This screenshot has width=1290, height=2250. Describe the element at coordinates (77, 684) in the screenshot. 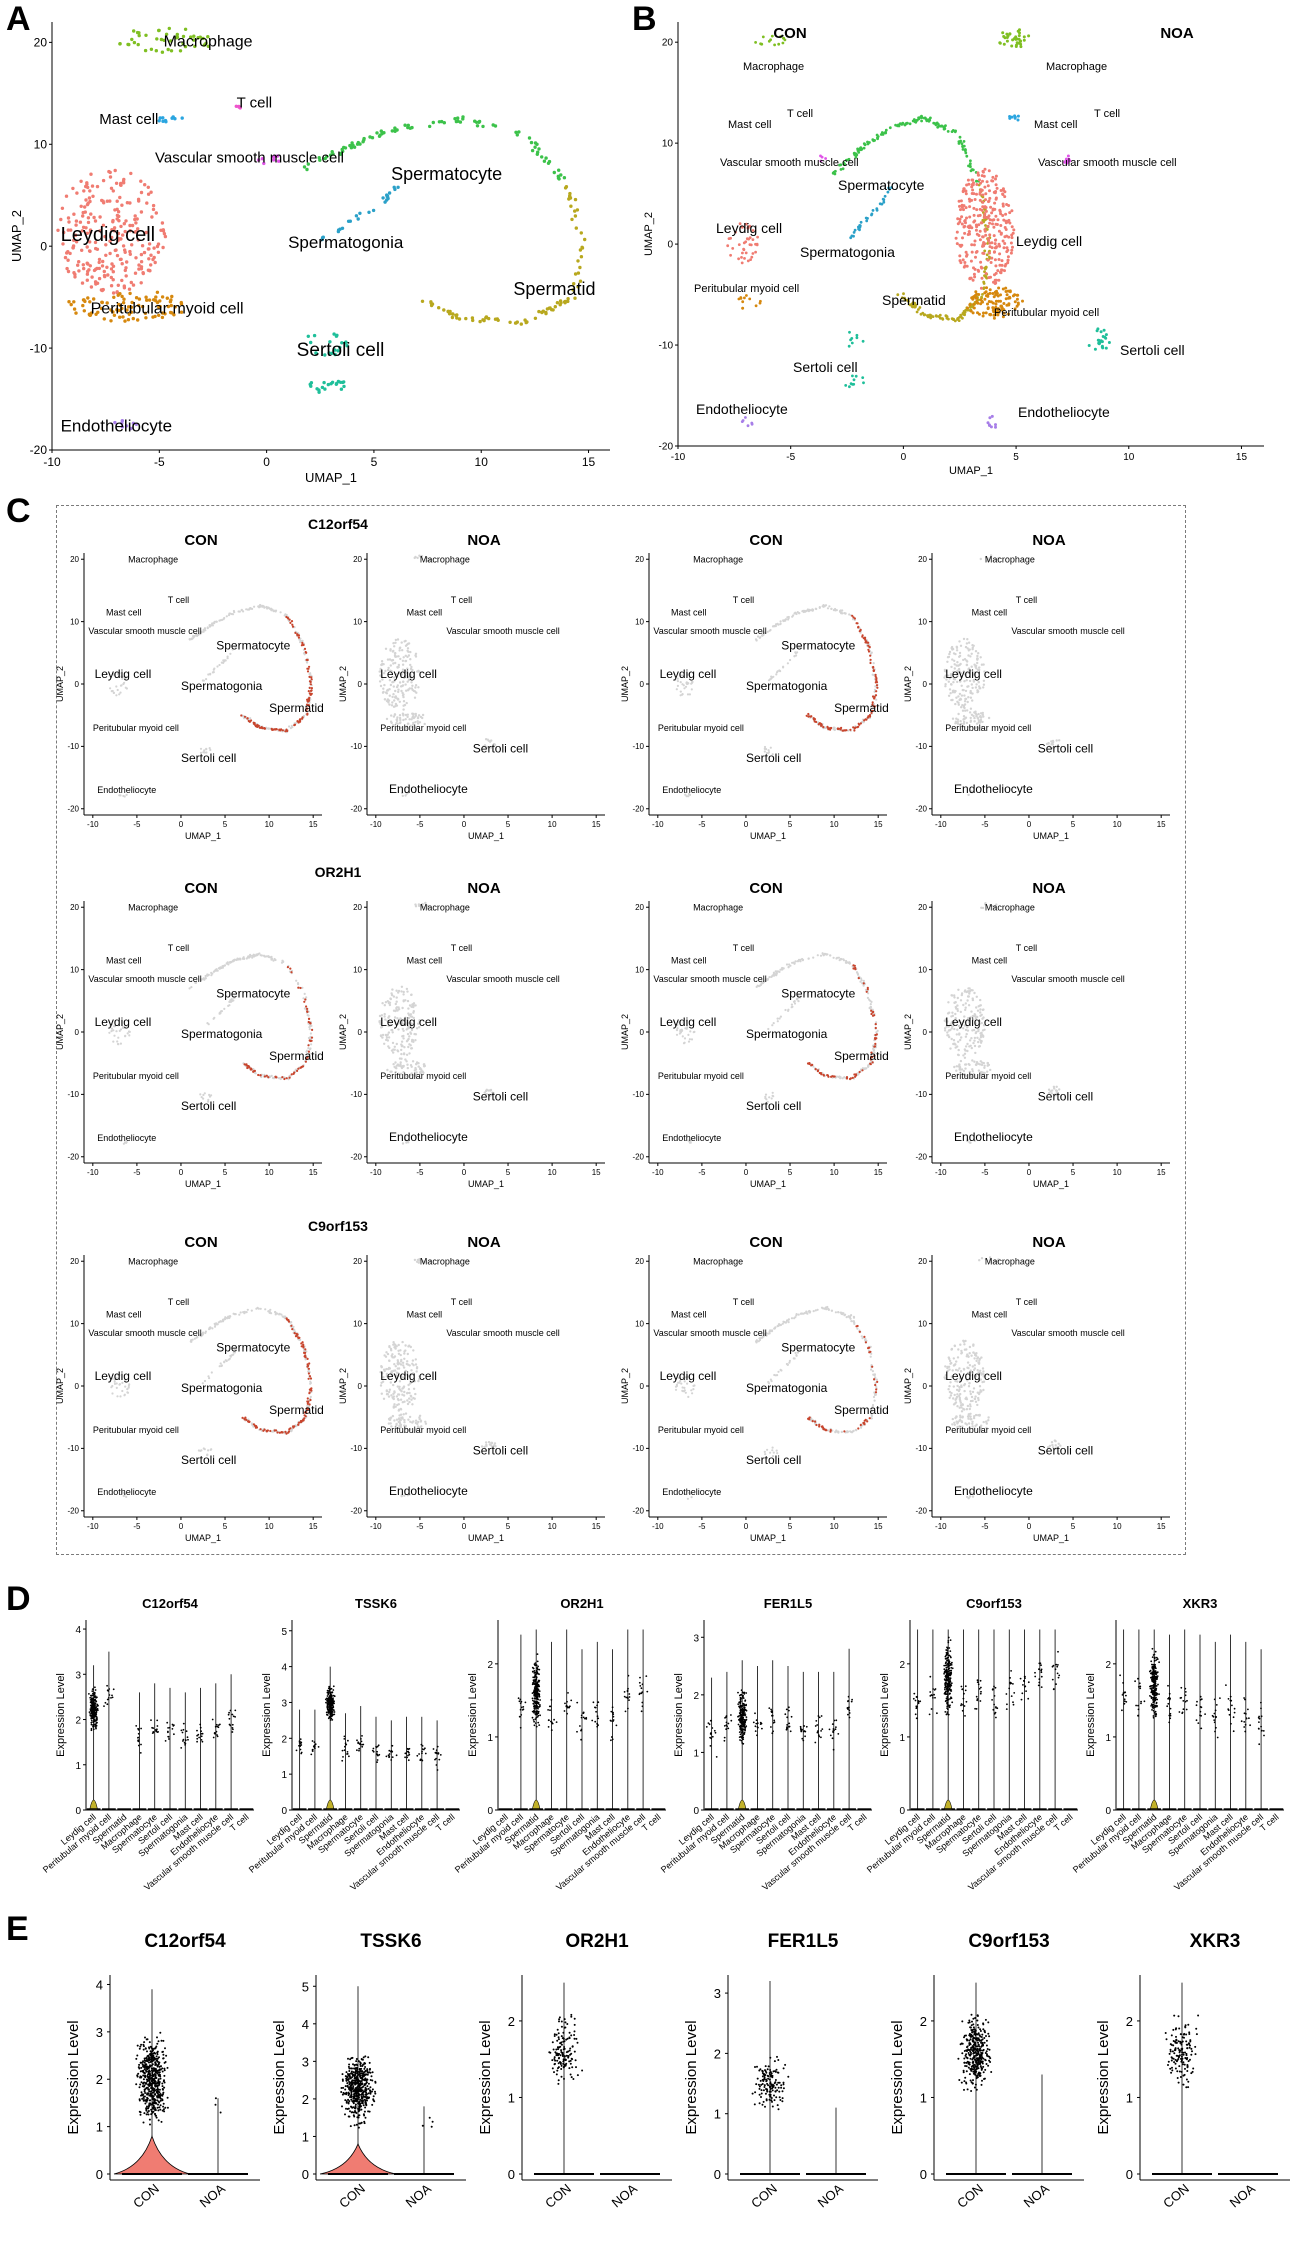

I see `y-tick-label: 0` at that location.